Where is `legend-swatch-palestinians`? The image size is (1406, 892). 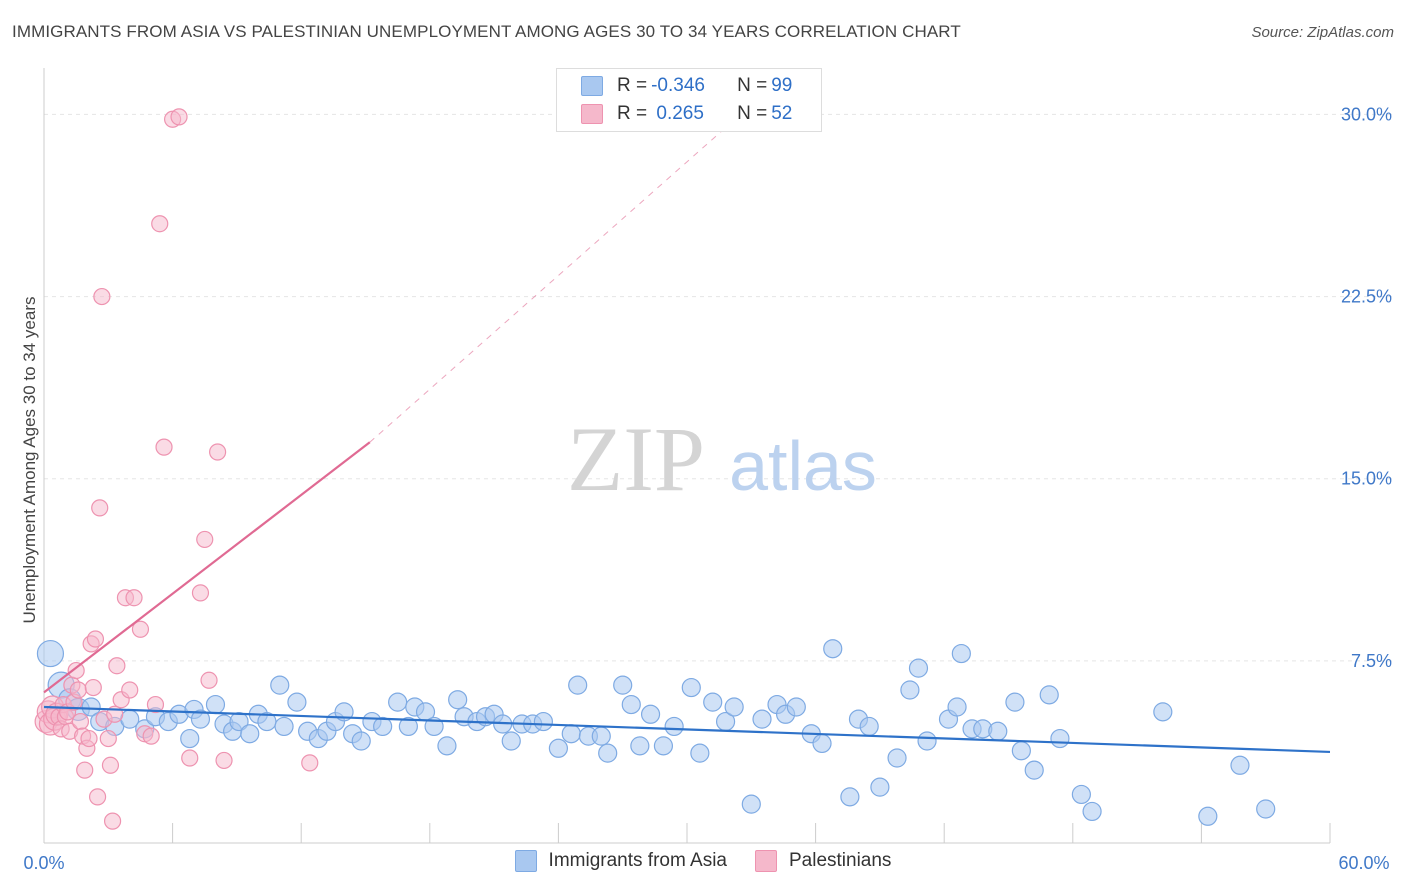
legend-swatch-palestinians is located at coordinates (765, 861).